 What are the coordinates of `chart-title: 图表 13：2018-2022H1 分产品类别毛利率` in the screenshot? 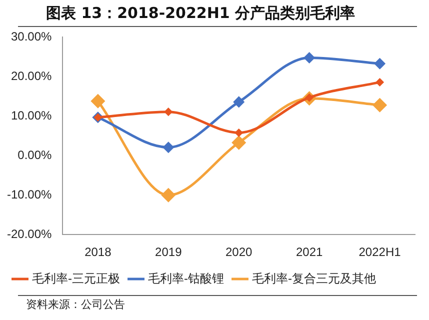 It's located at (217, 13).